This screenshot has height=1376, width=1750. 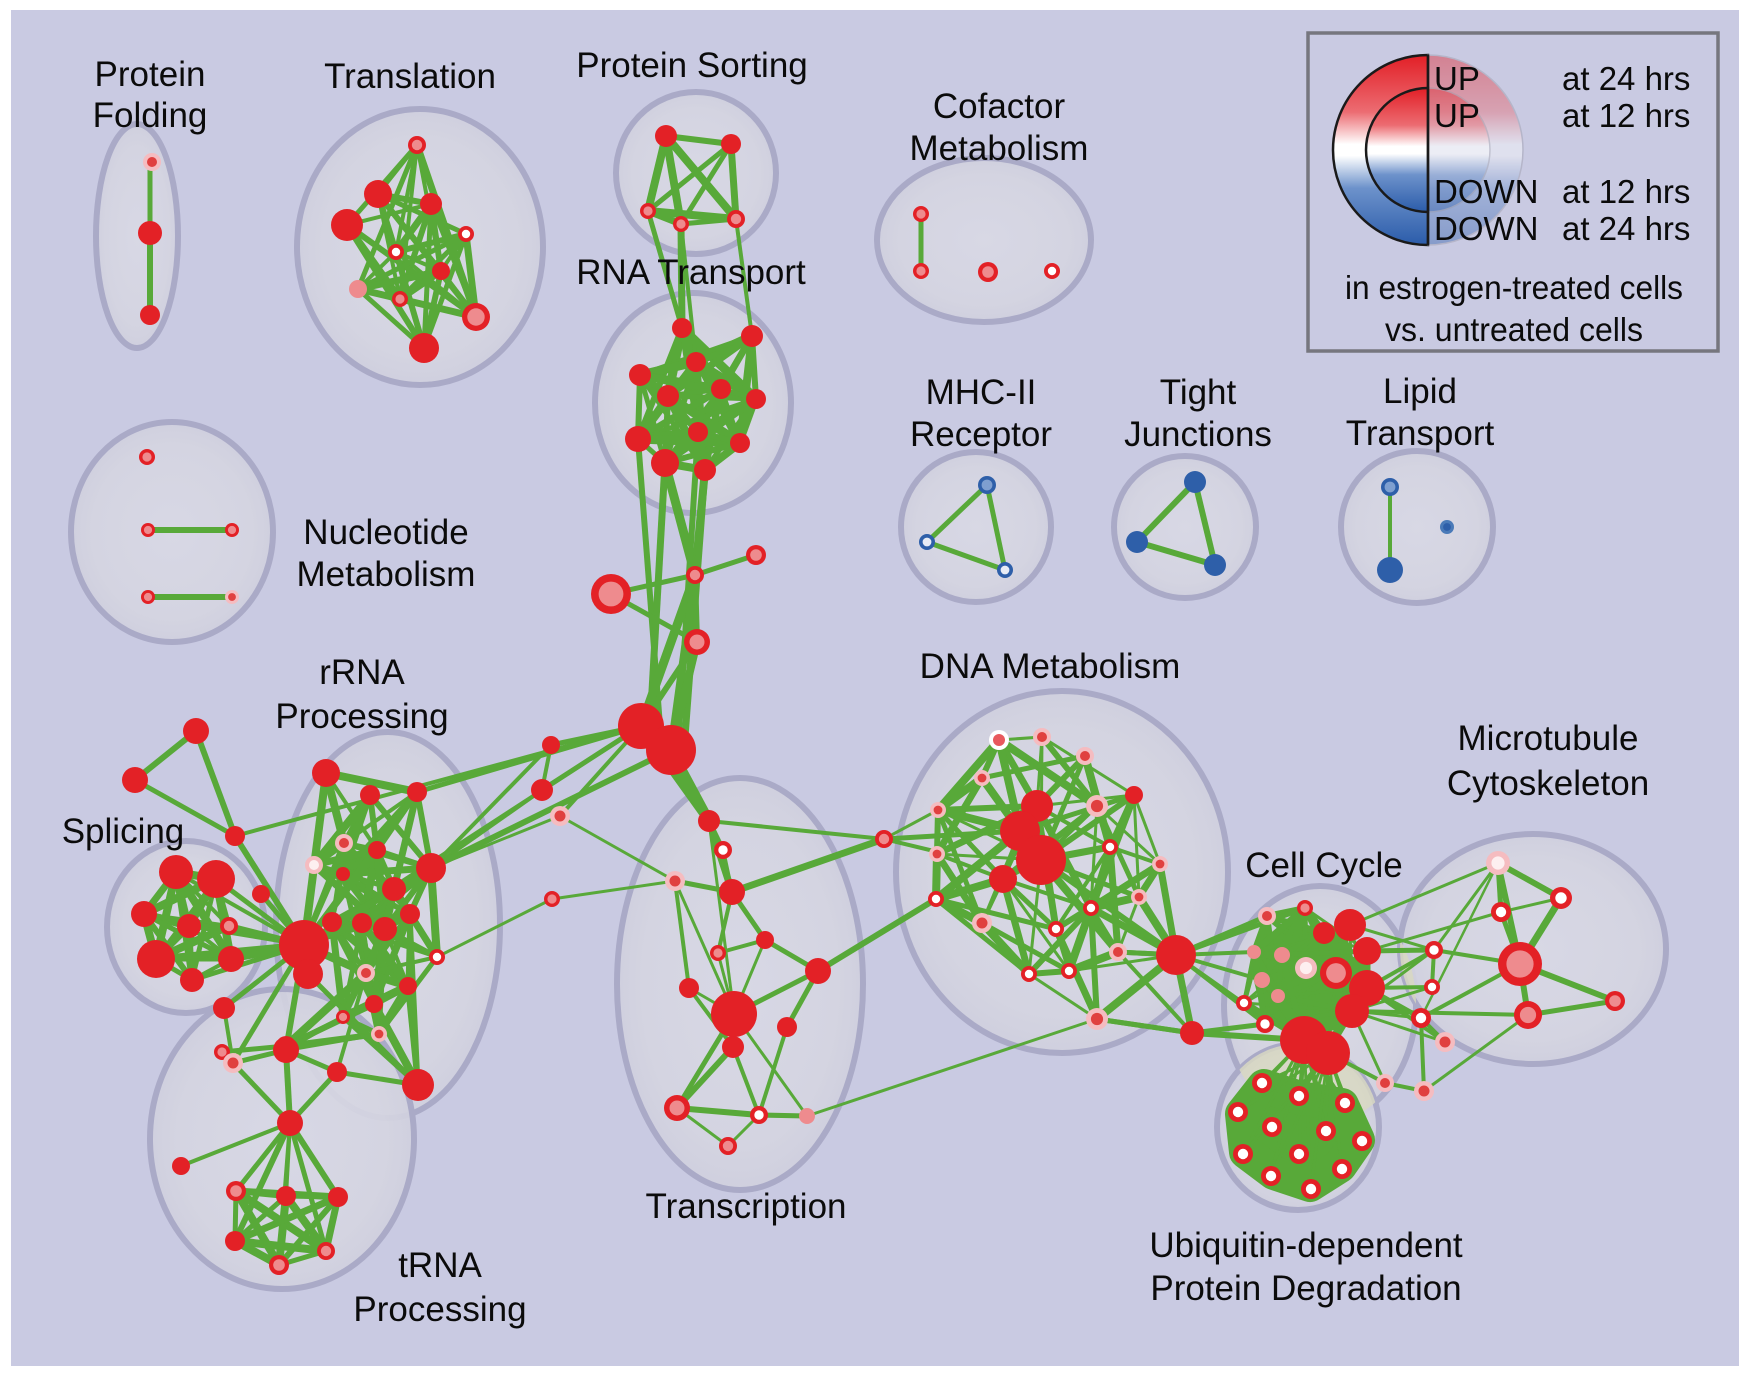 I want to click on svg-text: Protein Degradation, so click(x=1305, y=1288).